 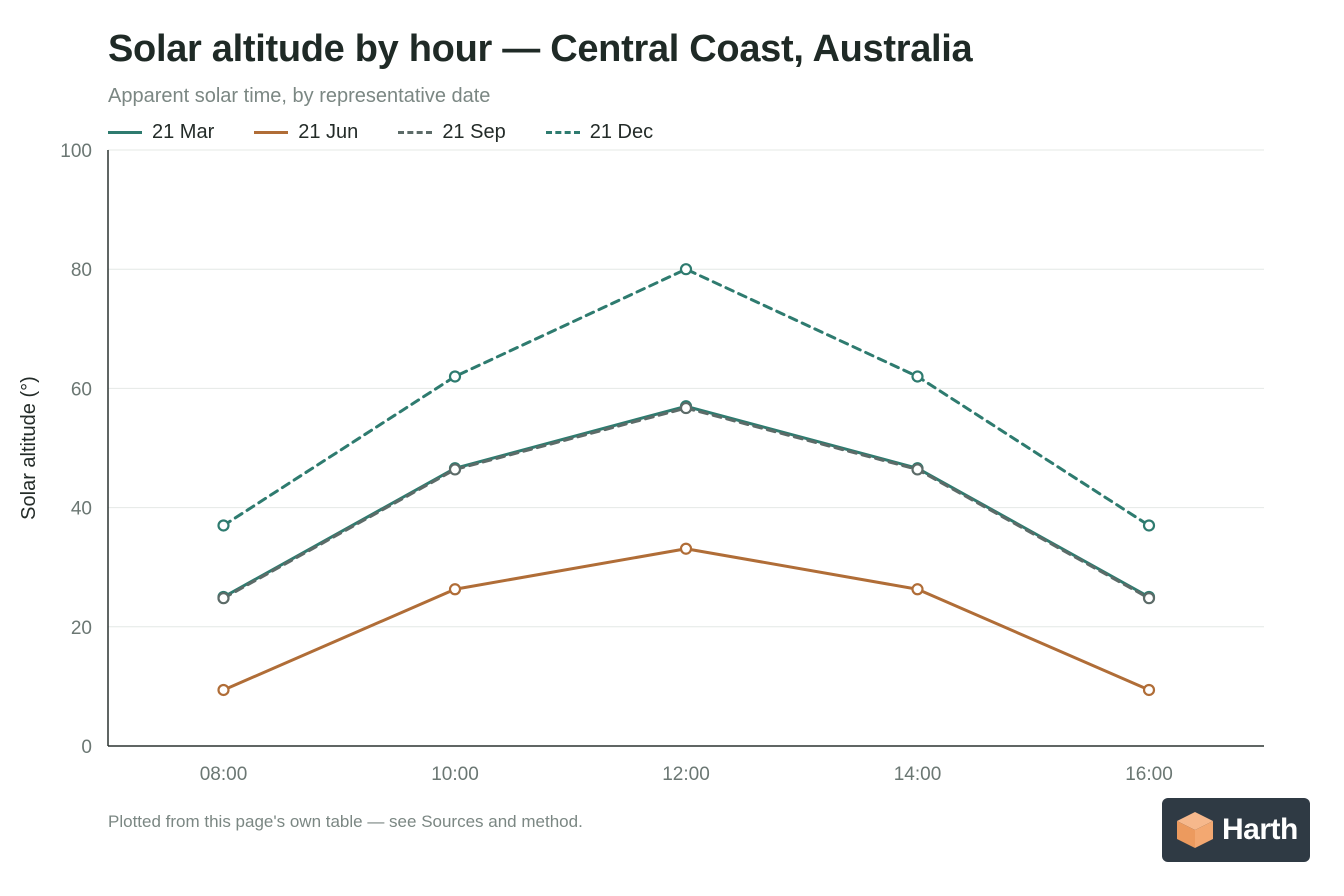 What do you see at coordinates (81, 509) in the screenshot?
I see `y-tick-label: 40` at bounding box center [81, 509].